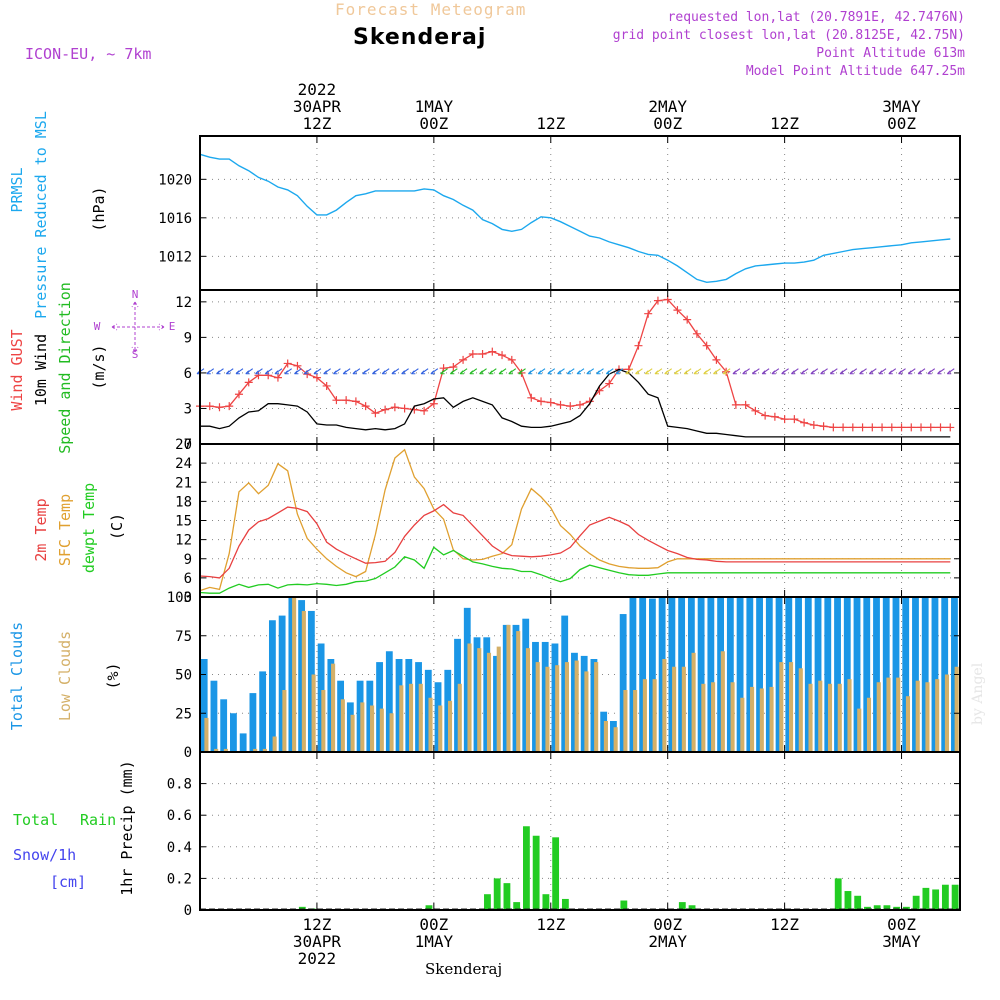  I want to click on y-tick-label: 1012, so click(175, 257).